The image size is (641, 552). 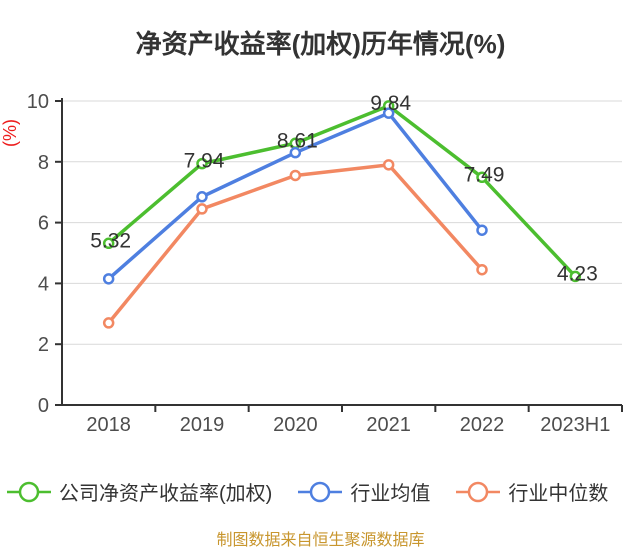 What do you see at coordinates (43, 163) in the screenshot?
I see `y-tick-label: 8` at bounding box center [43, 163].